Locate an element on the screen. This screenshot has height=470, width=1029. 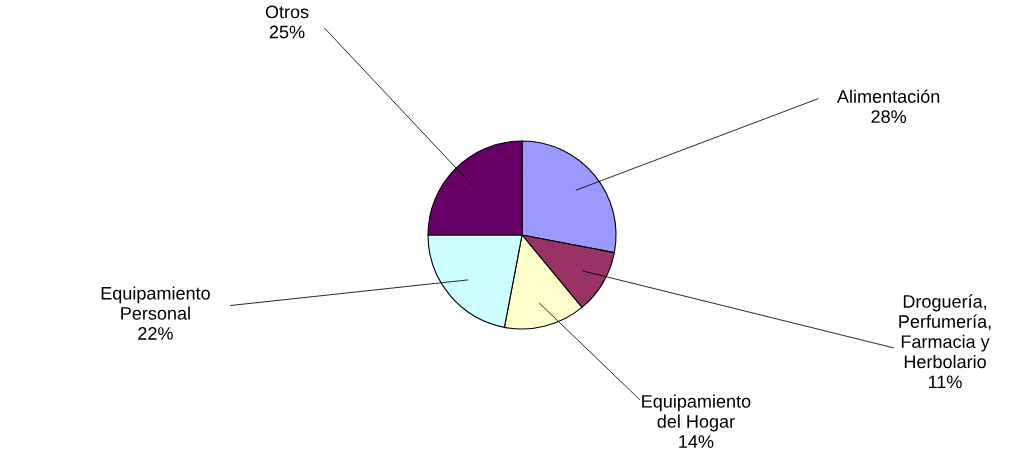
data-label: 25% is located at coordinates (287, 32).